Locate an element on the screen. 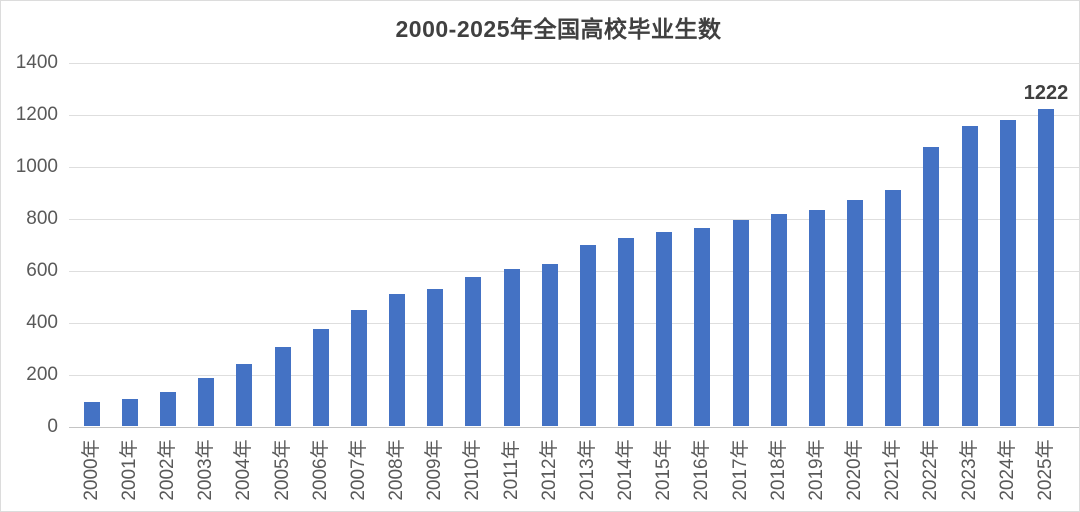  bar-2001年 is located at coordinates (129, 413).